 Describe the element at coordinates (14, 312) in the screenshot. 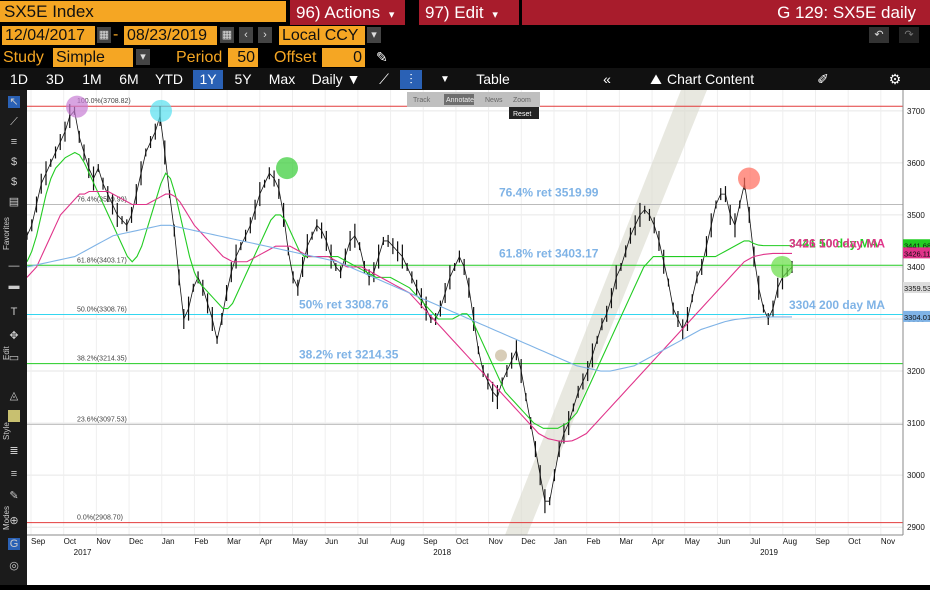

I see `text-icon: T` at that location.